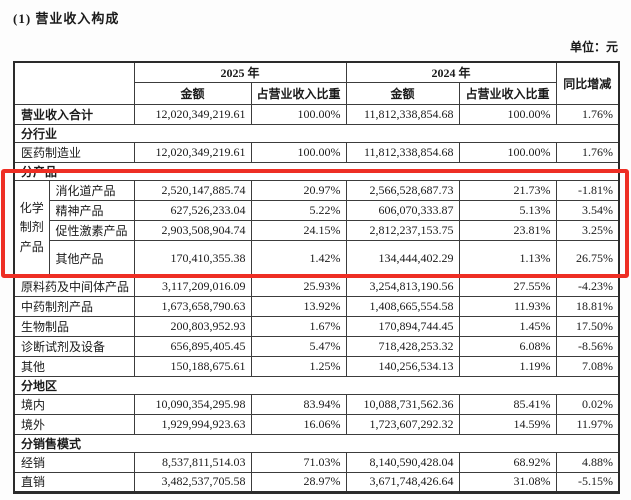 This screenshot has width=631, height=500. I want to click on value-cell: 656,895,405.45, so click(192, 346).